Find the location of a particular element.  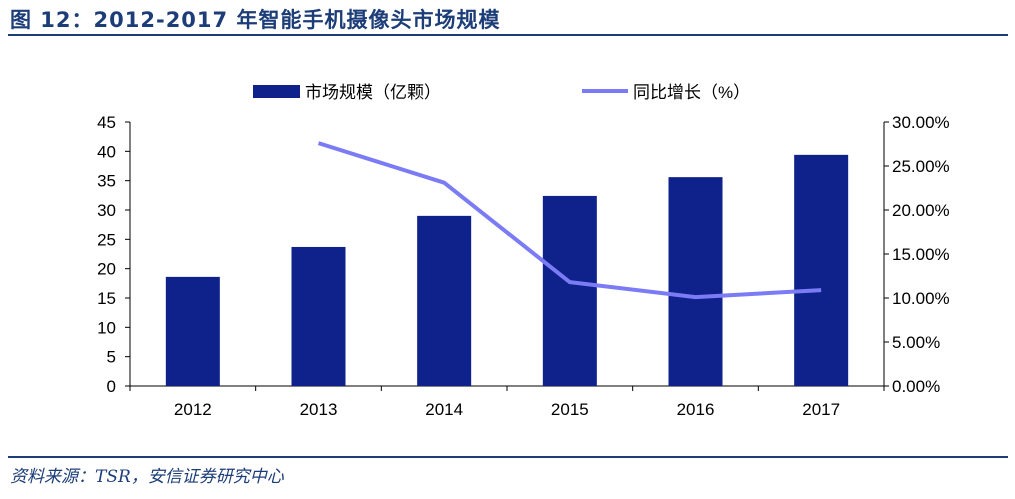

left-tick-label: 25 is located at coordinates (106, 239).